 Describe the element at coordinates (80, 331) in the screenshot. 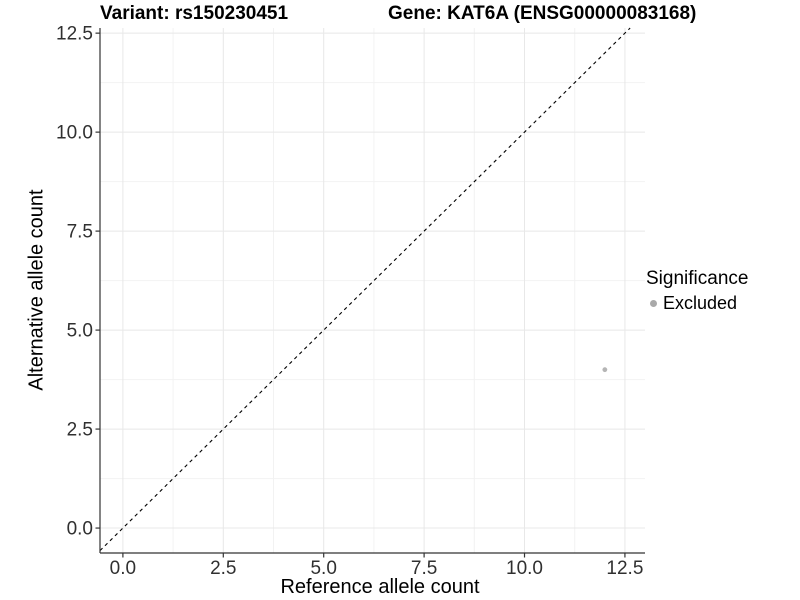

I see `y-tick-label: 5.0` at that location.